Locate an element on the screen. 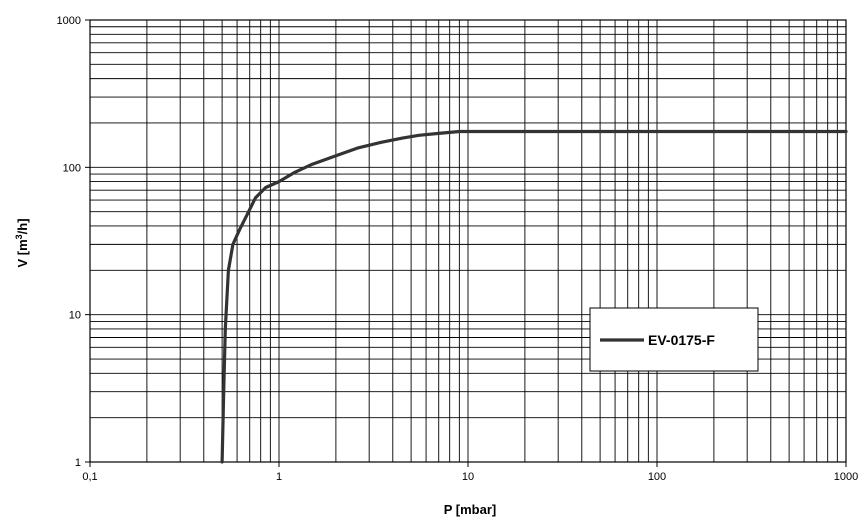  y-tick-label: 100 is located at coordinates (72, 168).